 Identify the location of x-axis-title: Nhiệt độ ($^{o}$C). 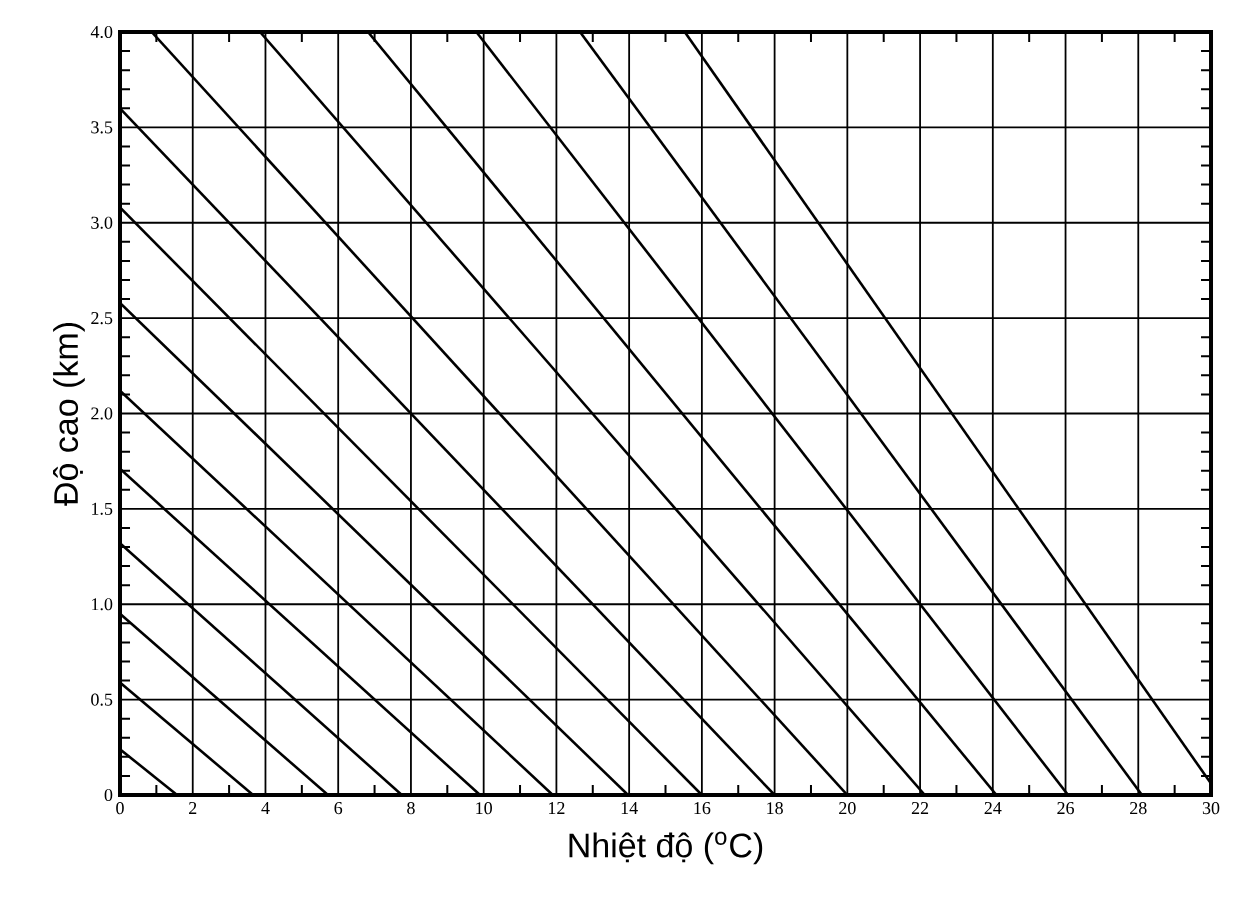
(666, 848).